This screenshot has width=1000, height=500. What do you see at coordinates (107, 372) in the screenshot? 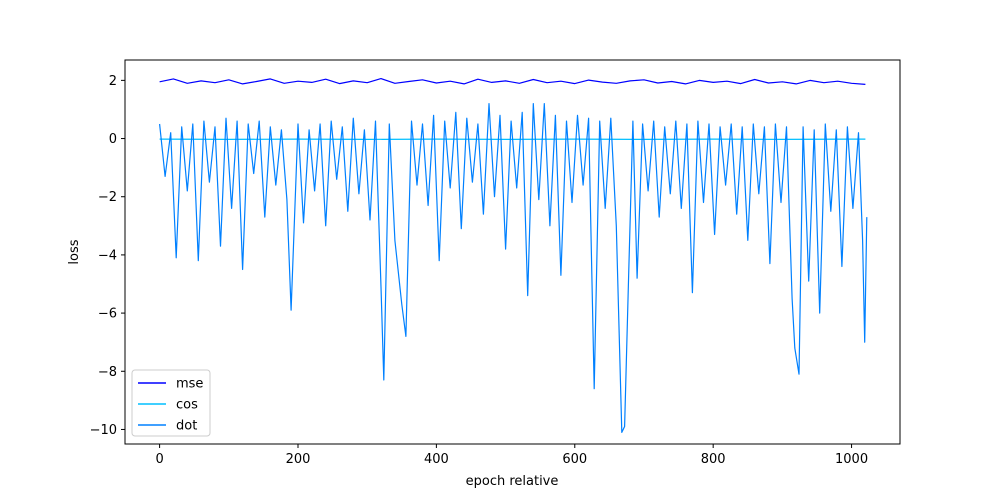
I see `y-tick-label: −8` at bounding box center [107, 372].